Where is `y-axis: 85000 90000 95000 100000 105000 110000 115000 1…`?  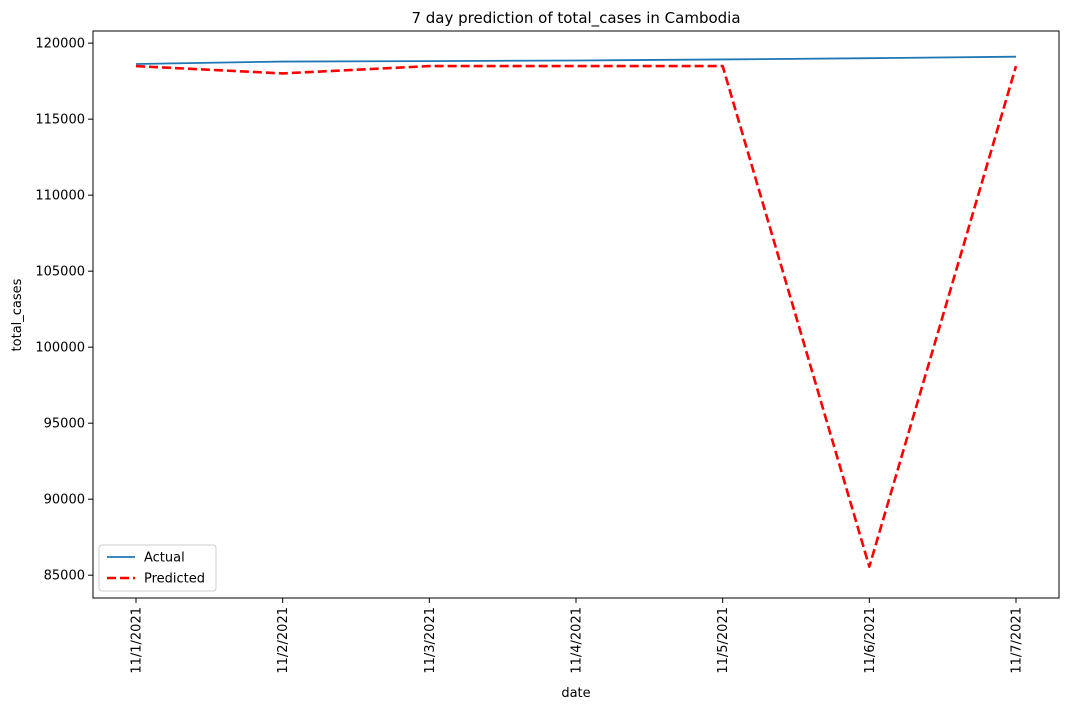
y-axis: 85000 90000 95000 100000 105000 110000 115000 1… is located at coordinates (64, 310).